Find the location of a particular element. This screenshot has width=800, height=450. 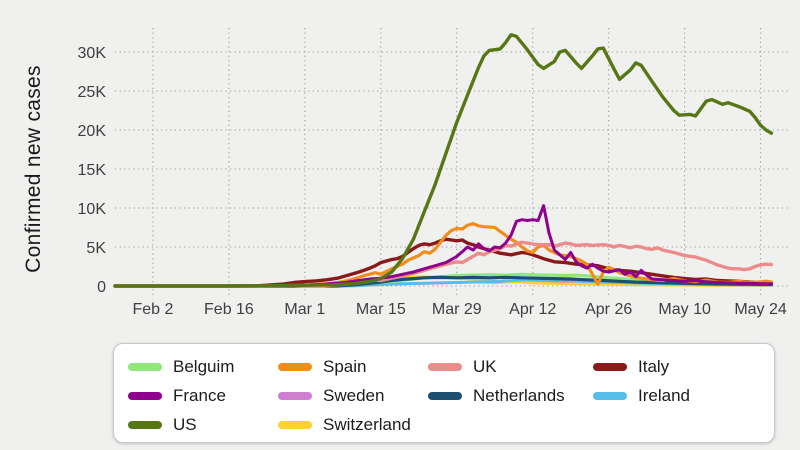

legend-item-ireland: Ireland is located at coordinates (670, 396).